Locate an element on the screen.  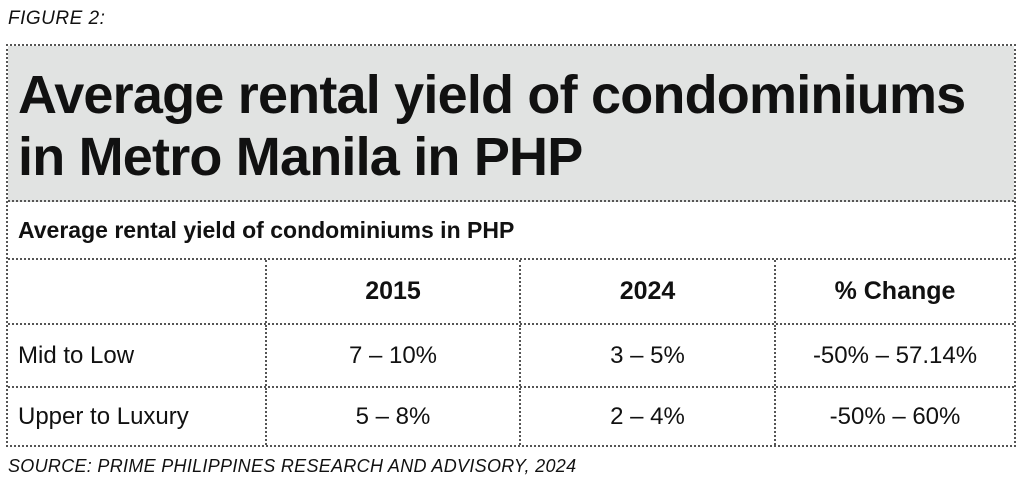
value-2015: 5 – 8% is located at coordinates (392, 416).